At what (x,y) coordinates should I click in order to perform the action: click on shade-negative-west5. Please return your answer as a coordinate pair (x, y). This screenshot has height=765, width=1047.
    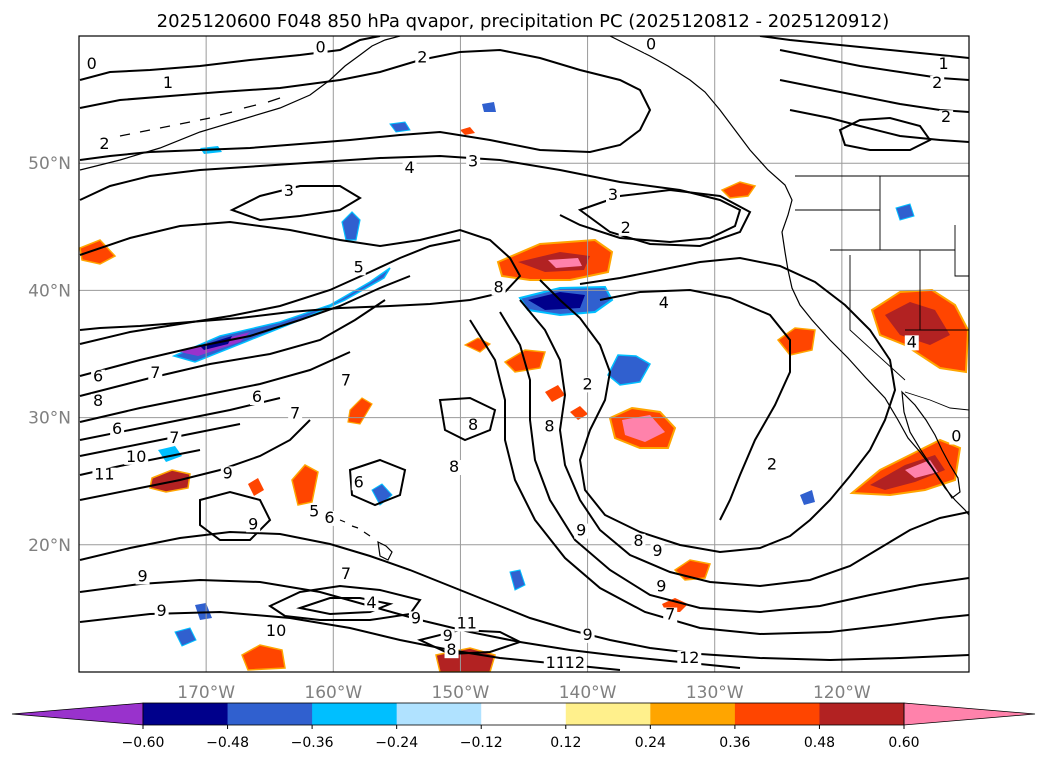
    Looking at the image, I should click on (400, 127).